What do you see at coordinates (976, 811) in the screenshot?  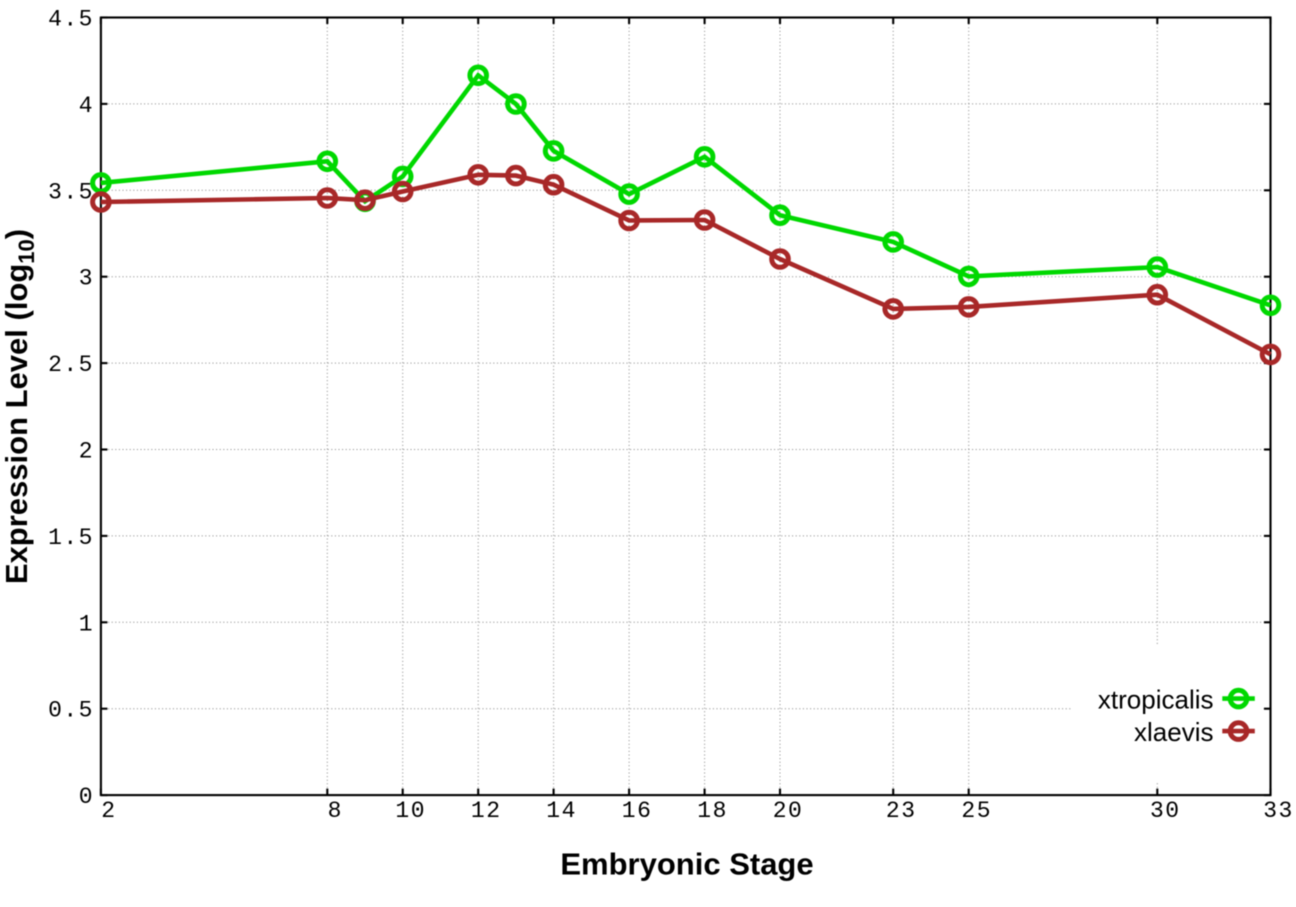 I see `svg-text: 25` at bounding box center [976, 811].